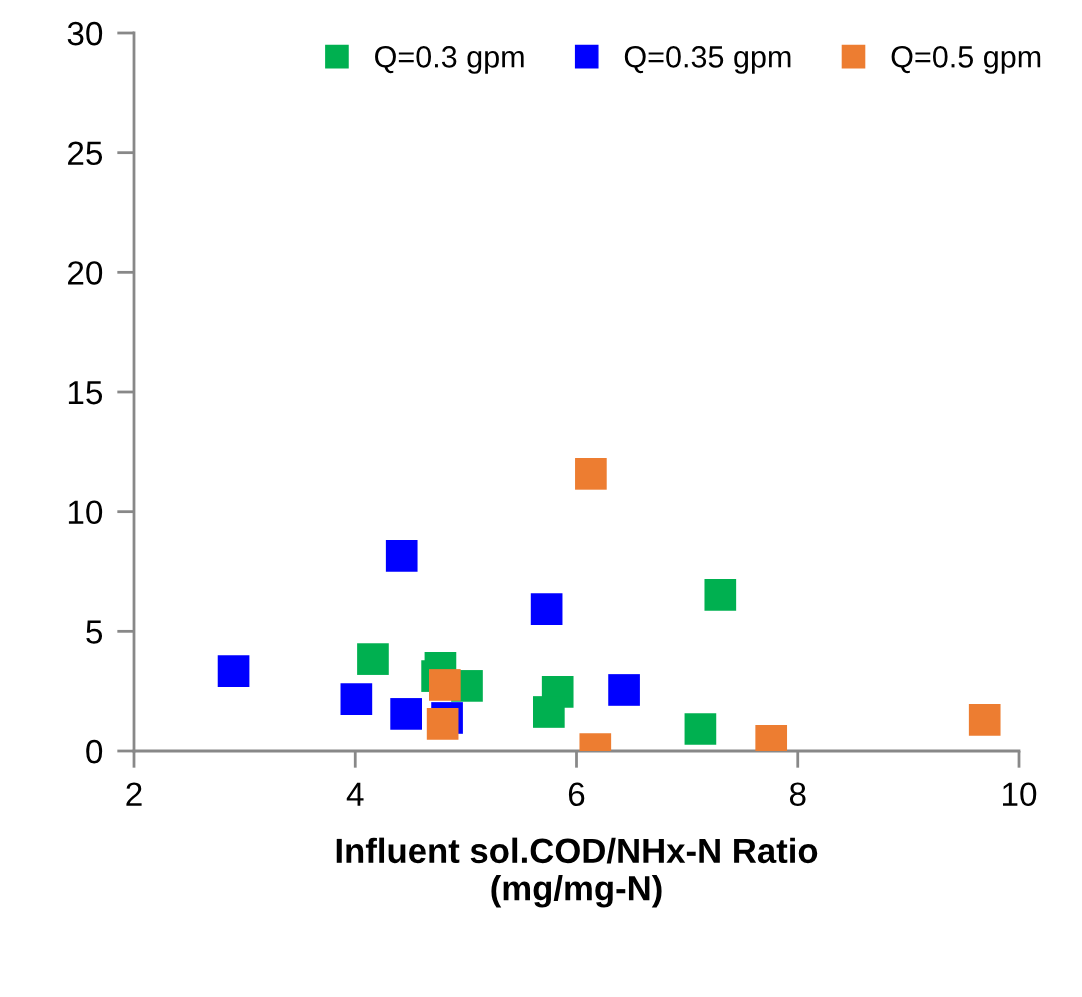 The width and height of the screenshot is (1082, 997). What do you see at coordinates (85, 273) in the screenshot?
I see `y-tick-label: 20` at bounding box center [85, 273].